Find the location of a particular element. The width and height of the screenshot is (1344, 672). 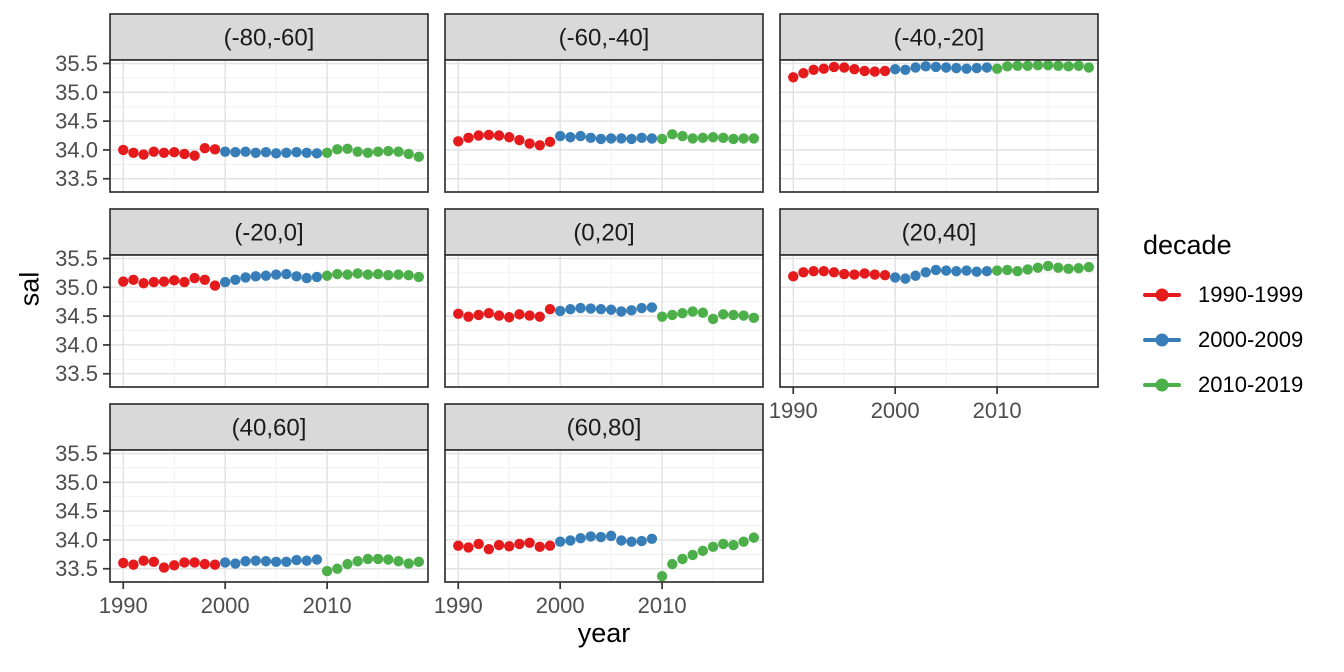

legend-key-dot is located at coordinates (1162, 384).